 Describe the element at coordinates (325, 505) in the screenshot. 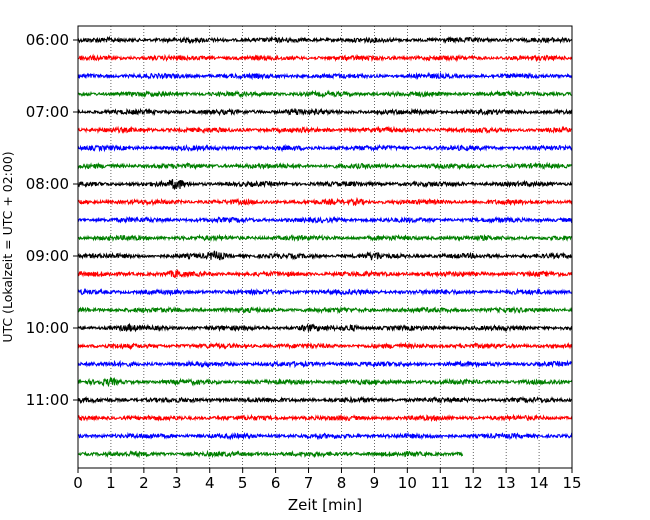

I see `x-axis-label: Zeit [min]` at that location.